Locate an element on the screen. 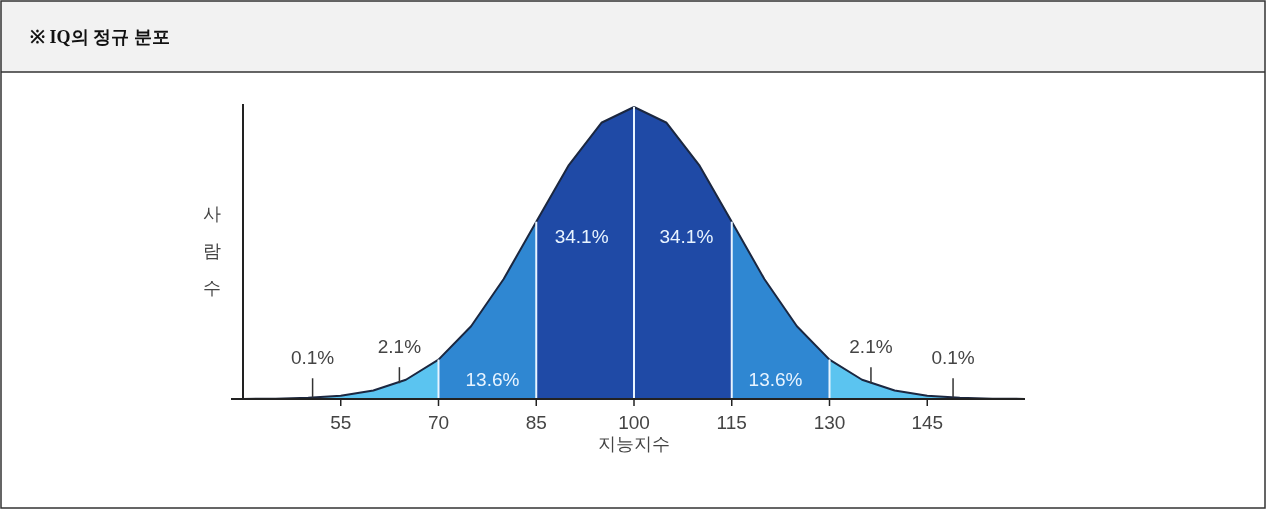  x-tick-label: 85 is located at coordinates (536, 422).